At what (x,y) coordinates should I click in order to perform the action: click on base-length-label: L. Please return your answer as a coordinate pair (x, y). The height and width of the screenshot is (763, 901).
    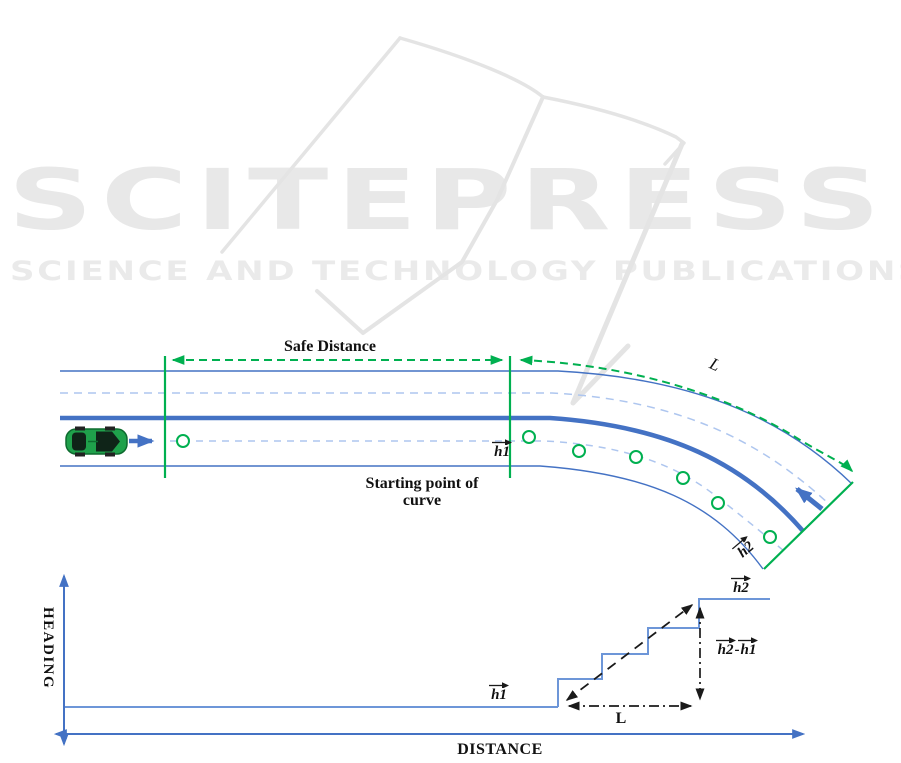
    Looking at the image, I should click on (621, 718).